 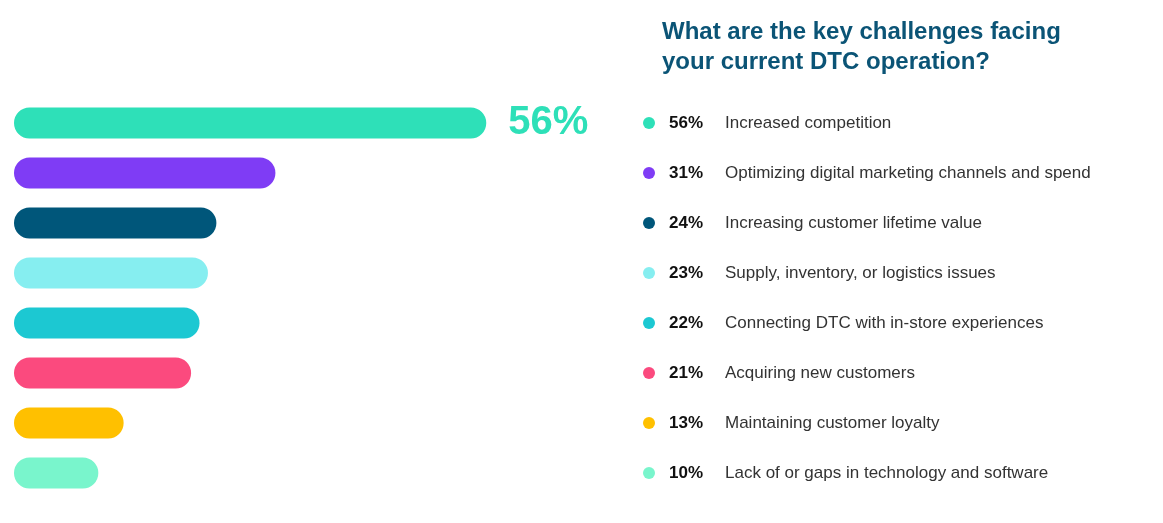 I want to click on y-tick-label: Optimizing digital marketing channels and spend, so click(x=908, y=173).